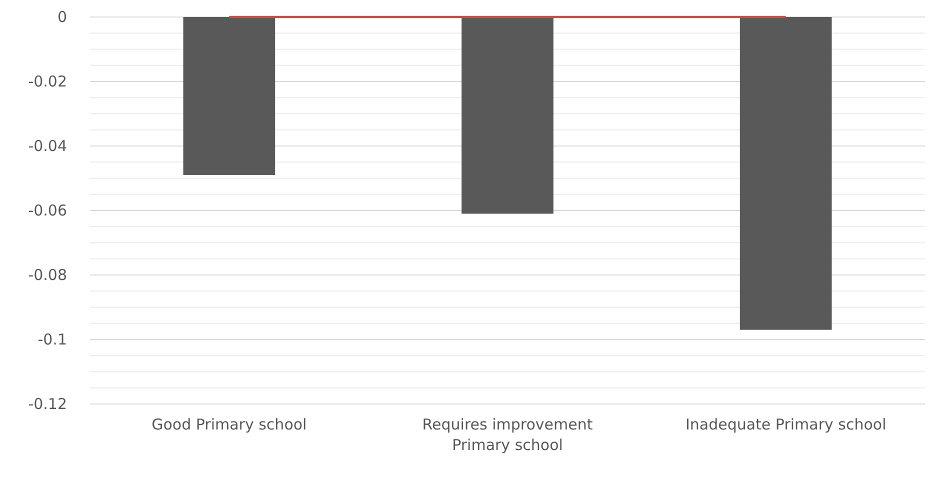  I want to click on y-tick-label: -0.12, so click(47, 403).